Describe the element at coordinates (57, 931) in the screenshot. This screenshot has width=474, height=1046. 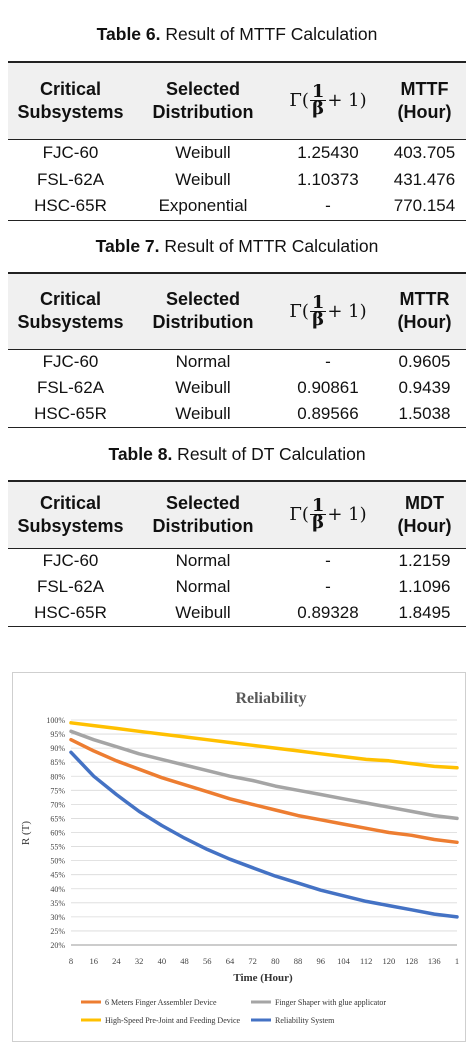
I see `y-tick-label: 25%` at that location.